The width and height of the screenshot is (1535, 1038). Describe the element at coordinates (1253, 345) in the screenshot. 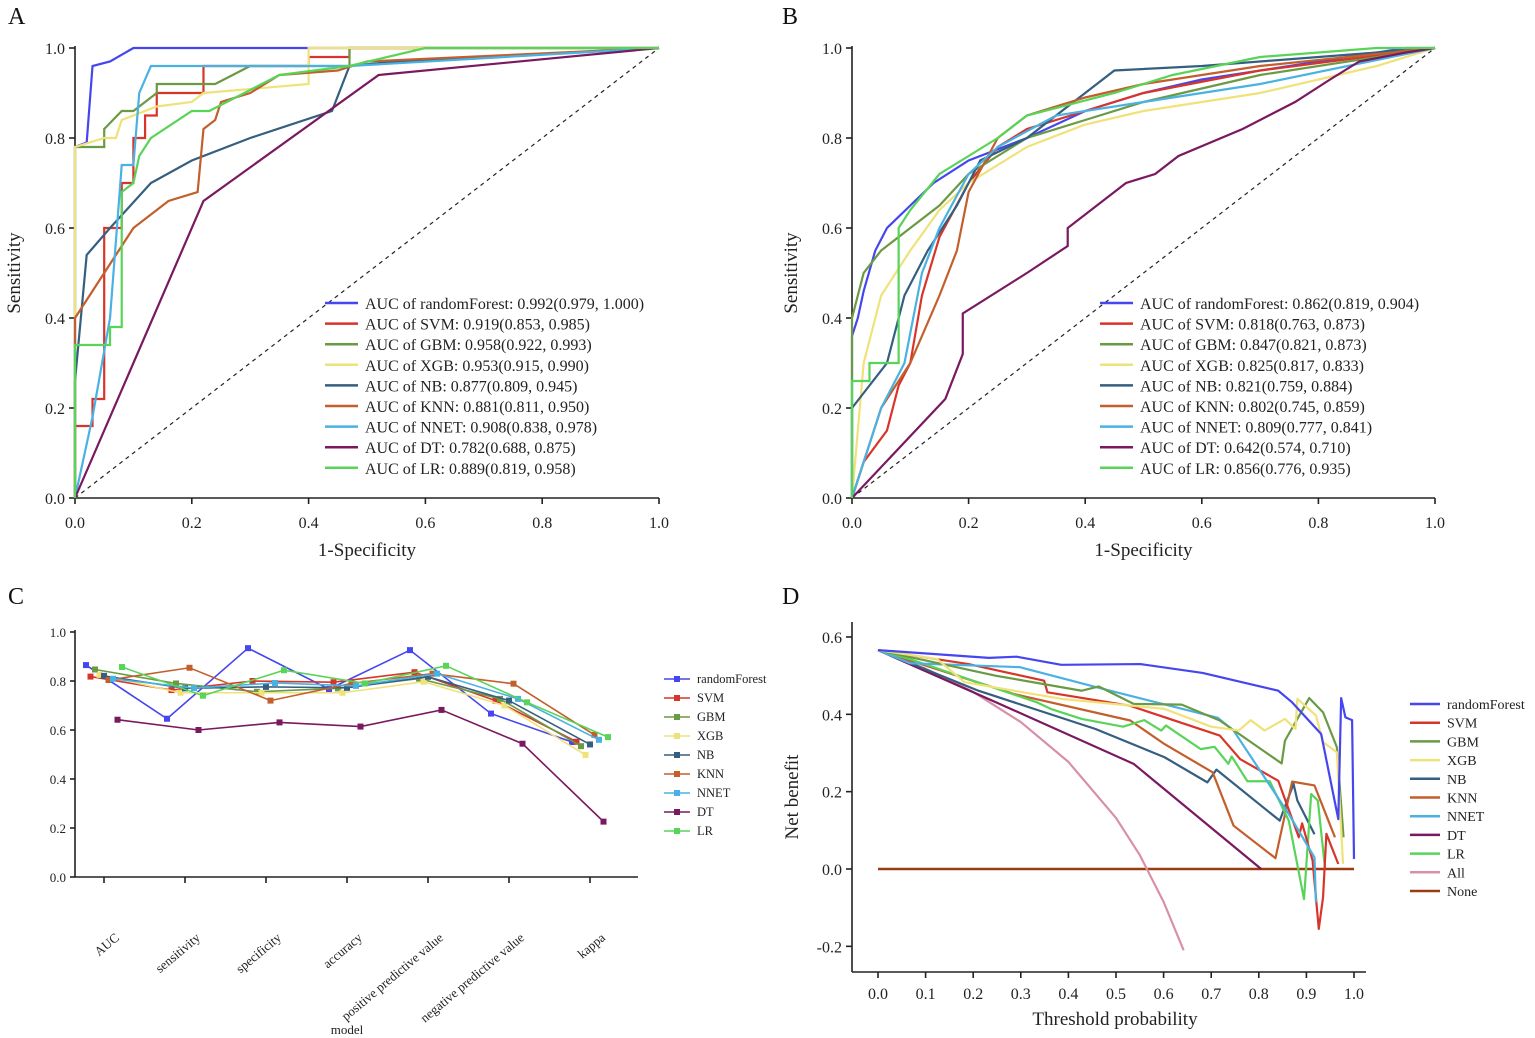

I see `legend-label-GBM: AUC of GBM: 0.847(0.821, 0.873)` at that location.